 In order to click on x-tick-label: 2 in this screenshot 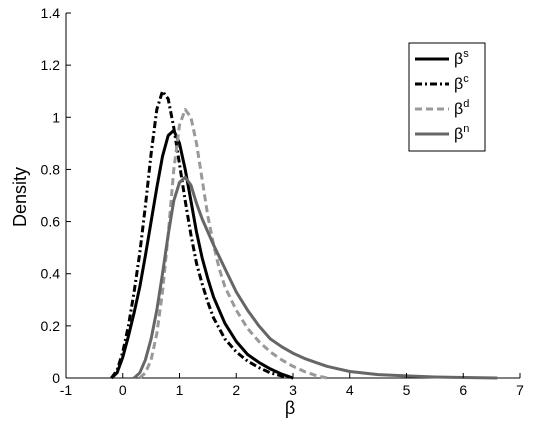, I will do `click(236, 390)`.